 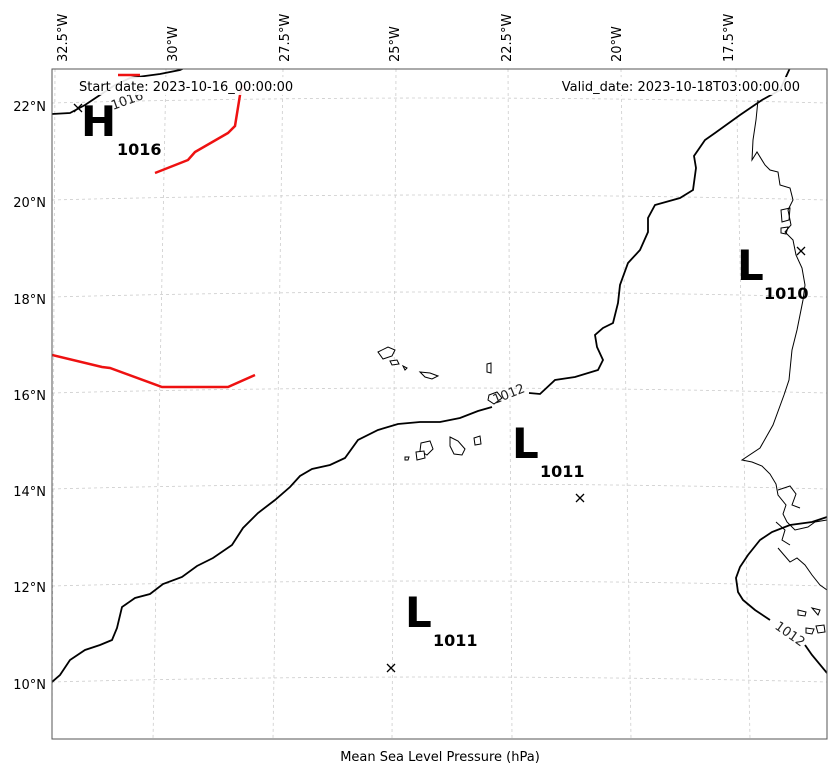 I want to click on center-marker-l1011b, so click(x=391, y=668).